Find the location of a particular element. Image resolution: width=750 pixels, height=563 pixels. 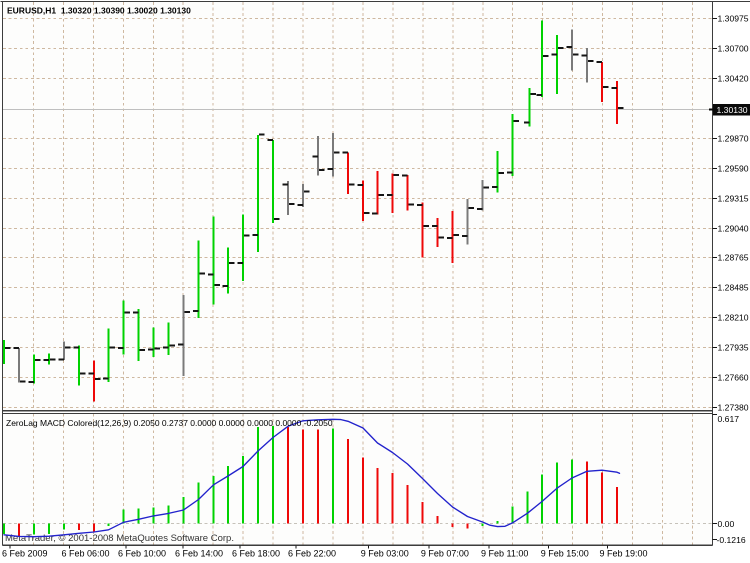

svg-text: 9 Feb 15:00 is located at coordinates (565, 554).